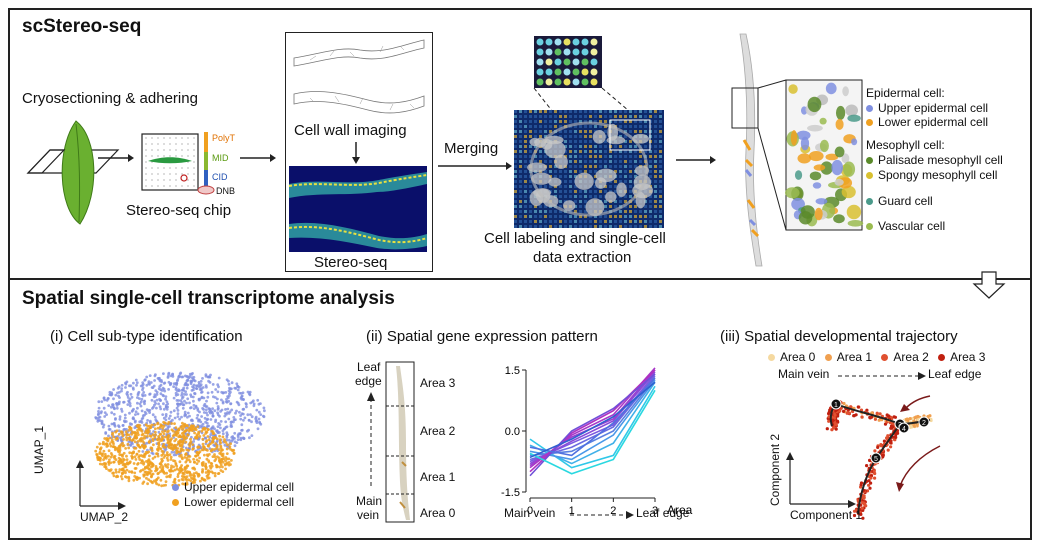 Image resolution: width=1045 pixels, height=556 pixels. What do you see at coordinates (400, 442) in the screenshot?
I see `spatial-area-strip` at bounding box center [400, 442].